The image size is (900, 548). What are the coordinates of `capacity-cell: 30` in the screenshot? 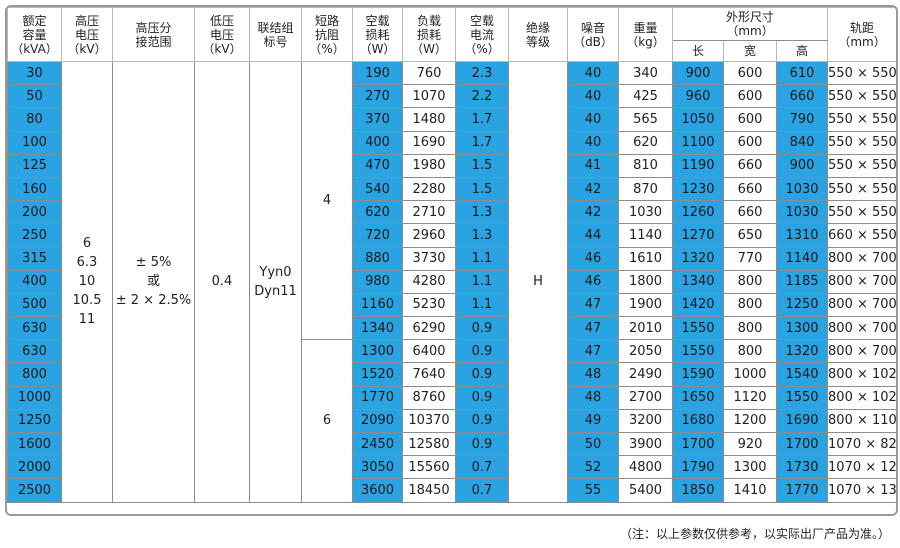 It's located at (34, 73).